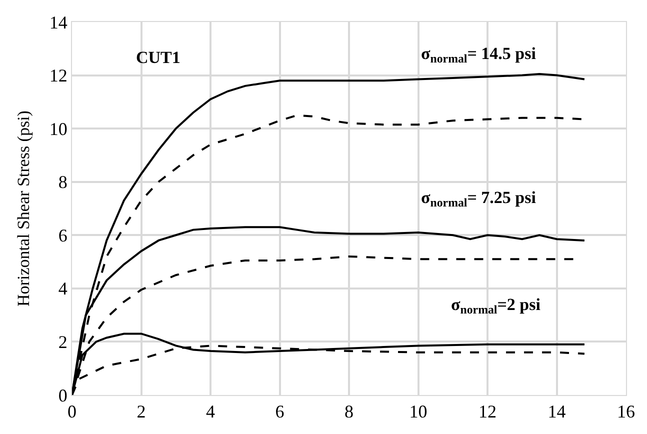 The image size is (647, 434). I want to click on x-tick-label: 8, so click(349, 412).